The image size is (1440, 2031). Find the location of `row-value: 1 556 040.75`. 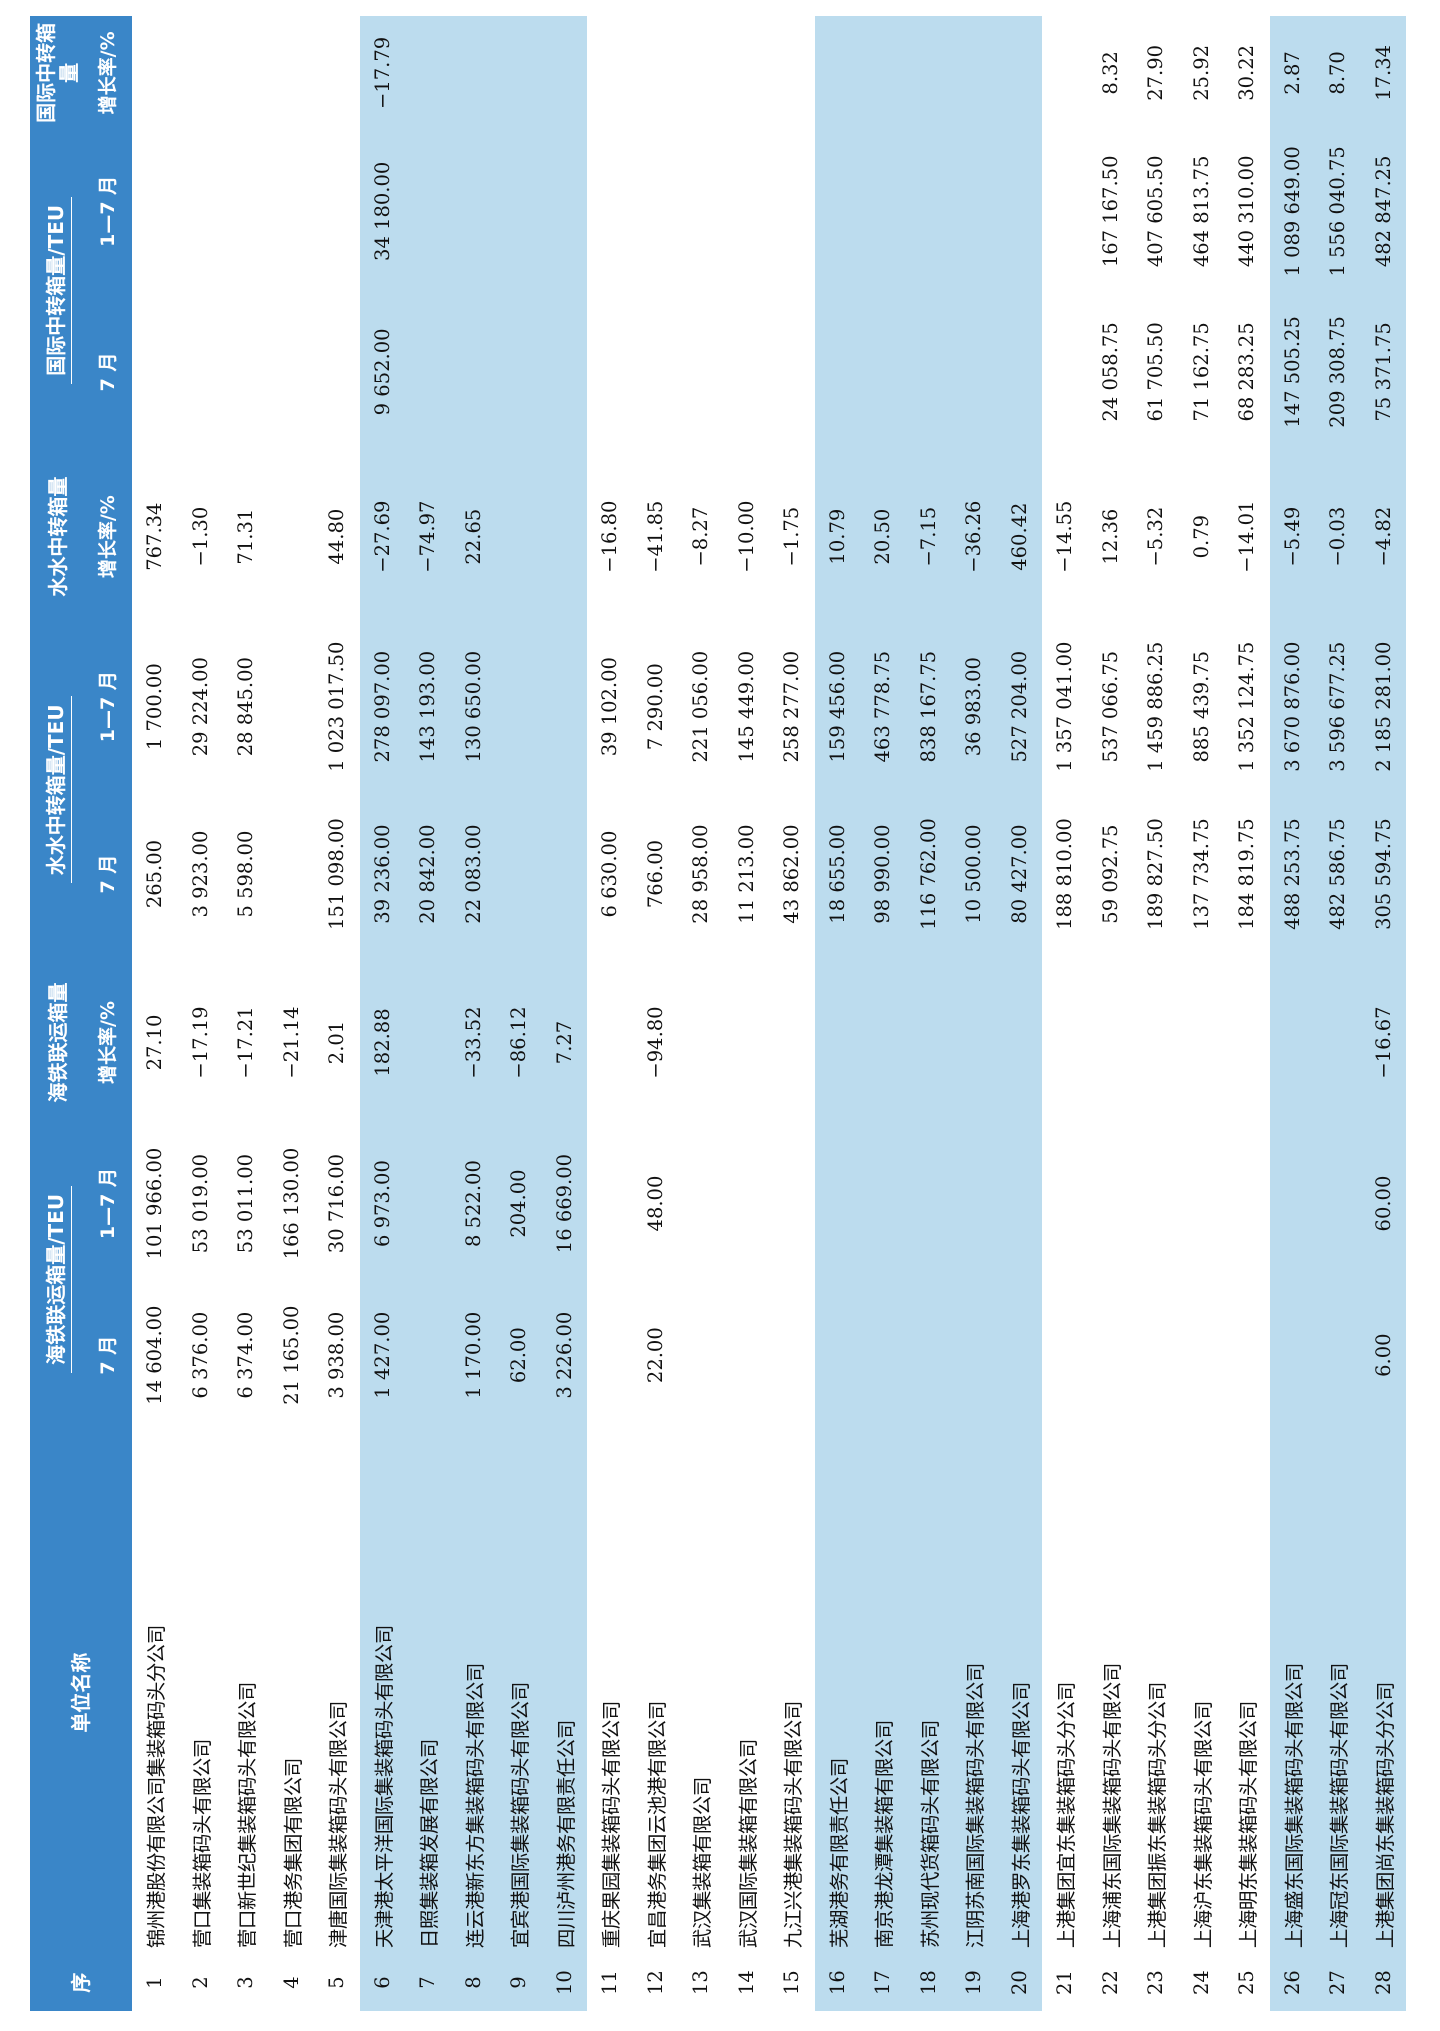

row-value: 1 556 040.75 is located at coordinates (1338, 211).